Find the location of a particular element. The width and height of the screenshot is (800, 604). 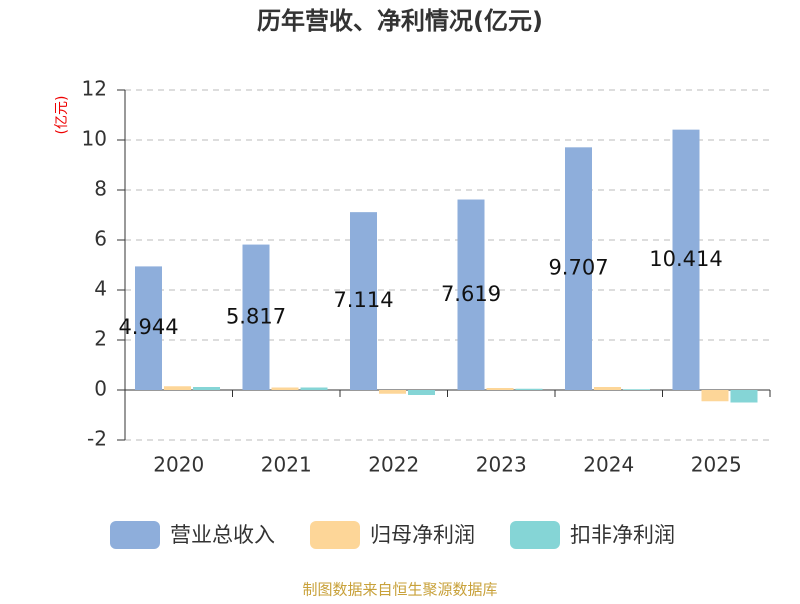

x-tick-label: 2024 is located at coordinates (608, 465).